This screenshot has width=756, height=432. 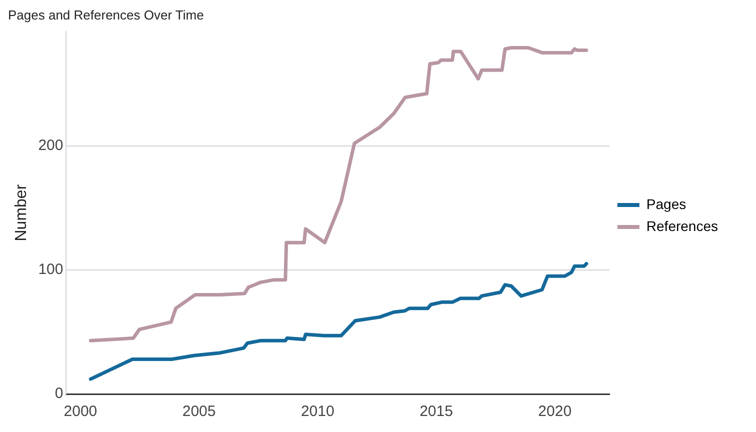 What do you see at coordinates (436, 411) in the screenshot?
I see `x-tick-label: 2015` at bounding box center [436, 411].